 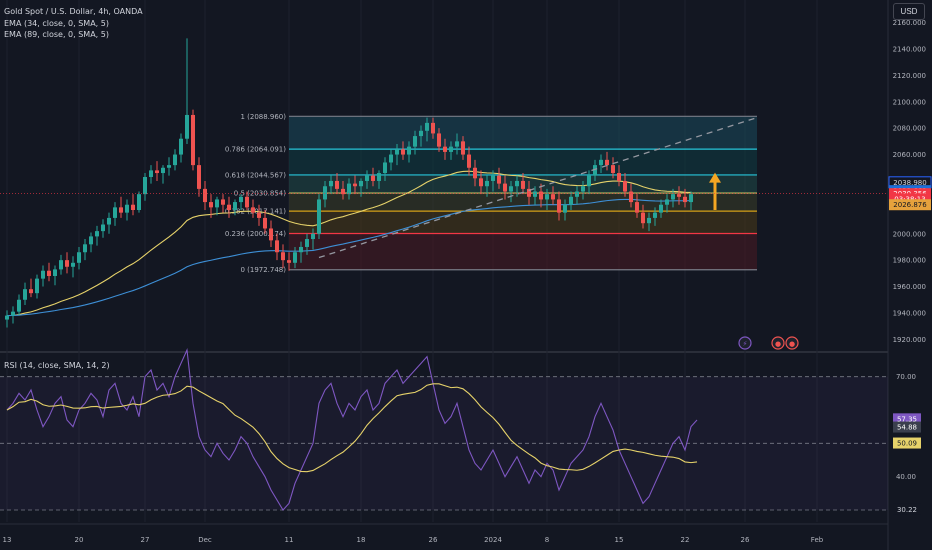 I want to click on fib-level-label: 0.786 (2064.091), so click(x=255, y=150).